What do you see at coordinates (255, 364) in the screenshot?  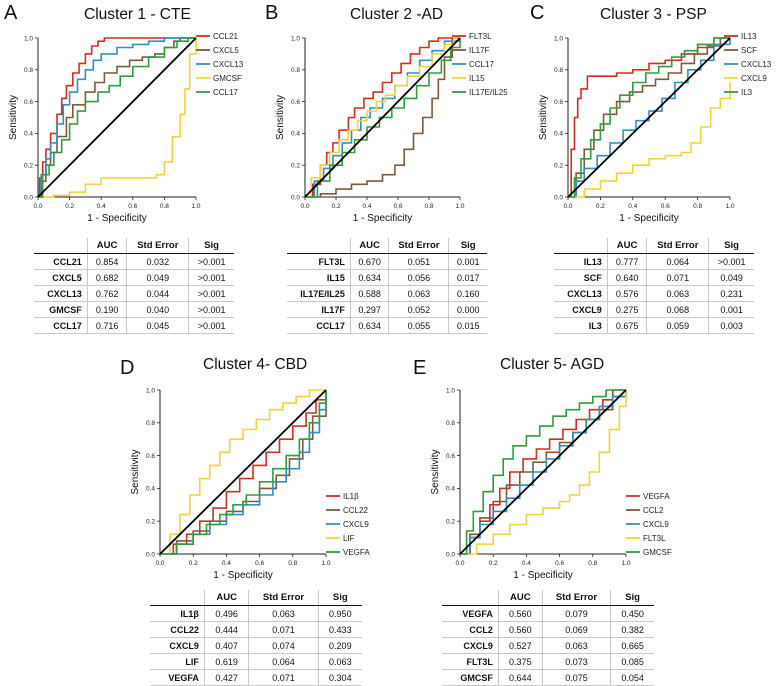 I see `chart-title: Cluster 4- CBD` at bounding box center [255, 364].